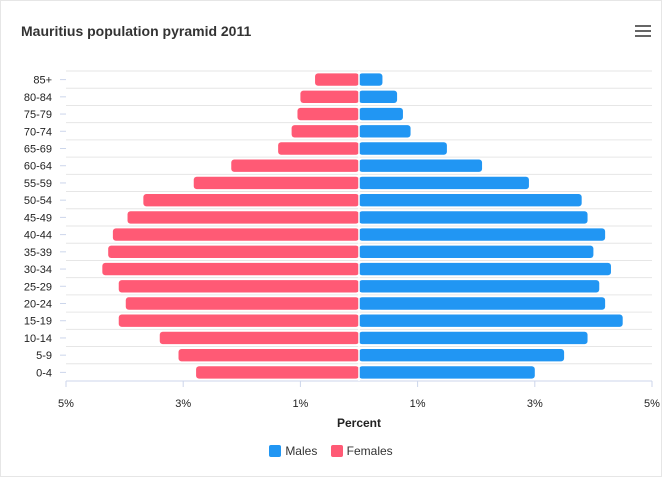  What do you see at coordinates (136, 31) in the screenshot?
I see `chart-title: Mauritius population pyramid 2011` at bounding box center [136, 31].